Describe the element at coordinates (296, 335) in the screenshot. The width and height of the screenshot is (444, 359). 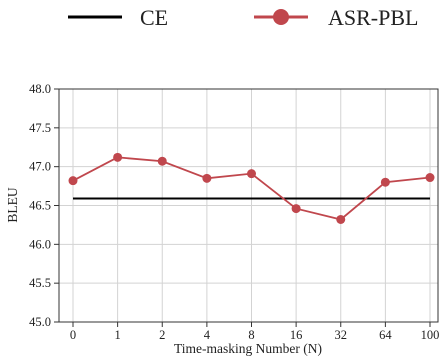
I see `x-tick-label: 16` at that location.